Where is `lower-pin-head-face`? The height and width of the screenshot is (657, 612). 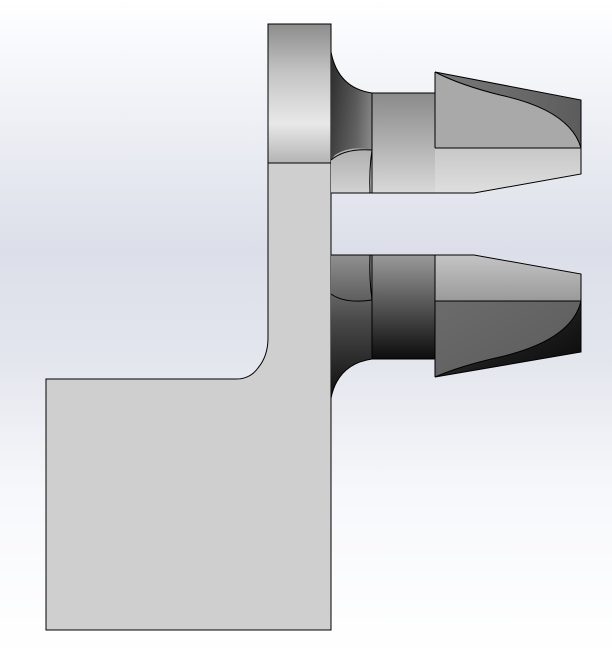 lower-pin-head-face is located at coordinates (508, 339).